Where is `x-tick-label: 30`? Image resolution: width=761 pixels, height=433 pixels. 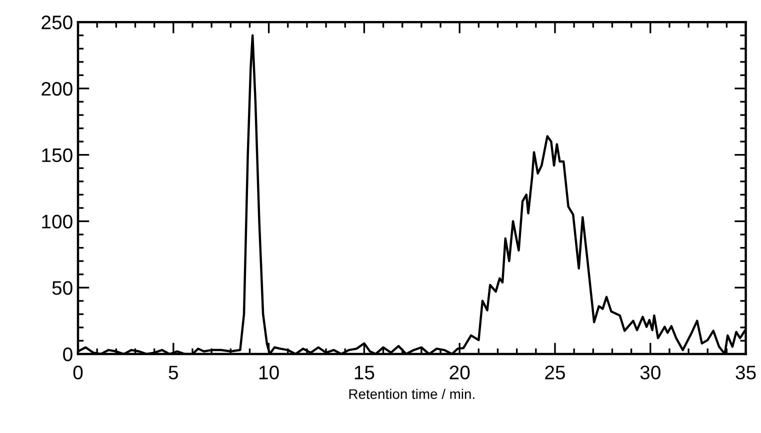 x-tick-label: 30 is located at coordinates (650, 373).